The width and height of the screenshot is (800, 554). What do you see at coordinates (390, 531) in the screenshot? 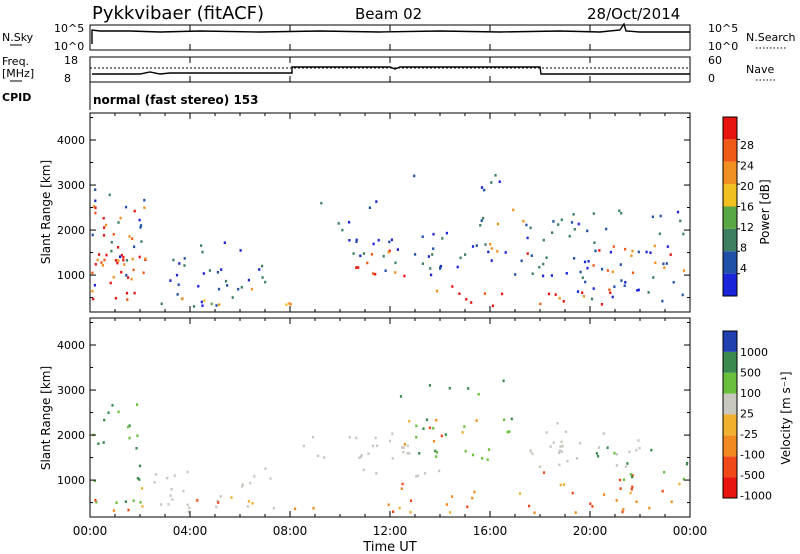
I see `x-tick-label: 12:00` at bounding box center [390, 531].